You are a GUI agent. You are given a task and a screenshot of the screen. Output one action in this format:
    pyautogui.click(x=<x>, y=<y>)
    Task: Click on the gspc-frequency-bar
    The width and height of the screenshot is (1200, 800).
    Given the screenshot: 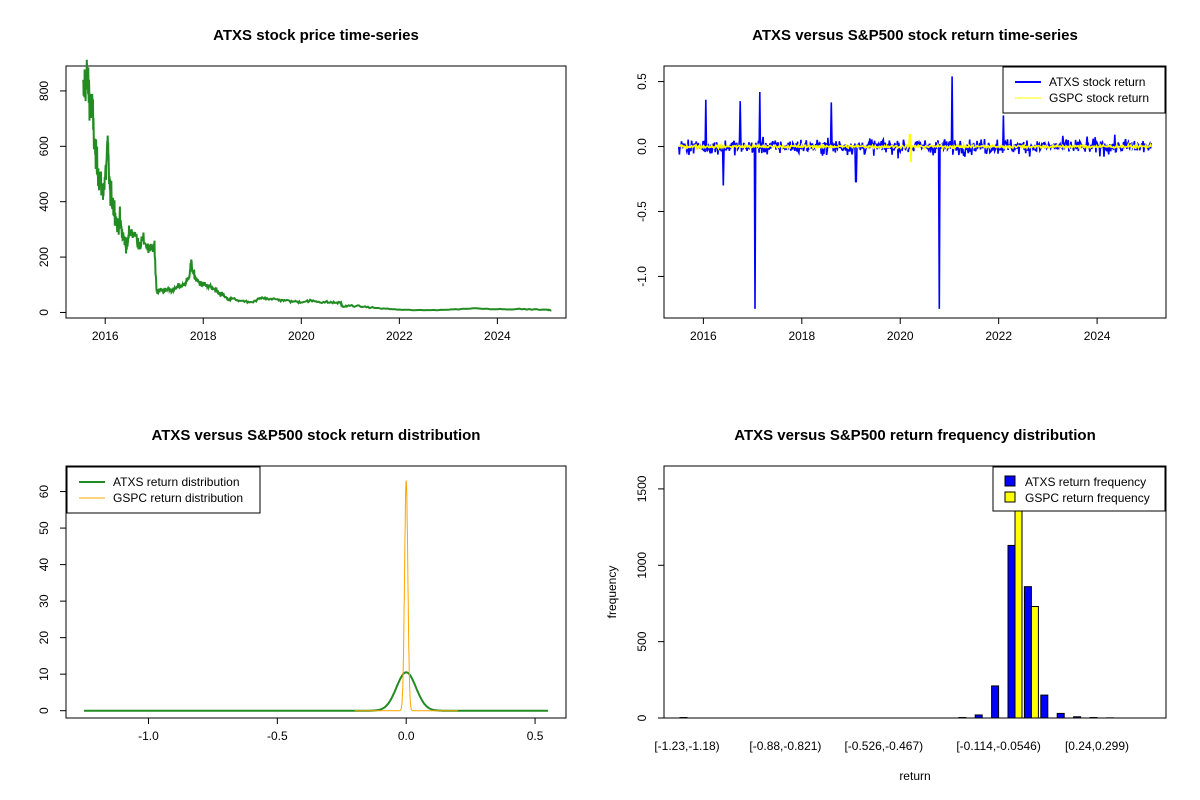 What is the action you would take?
    pyautogui.click(x=1034, y=662)
    